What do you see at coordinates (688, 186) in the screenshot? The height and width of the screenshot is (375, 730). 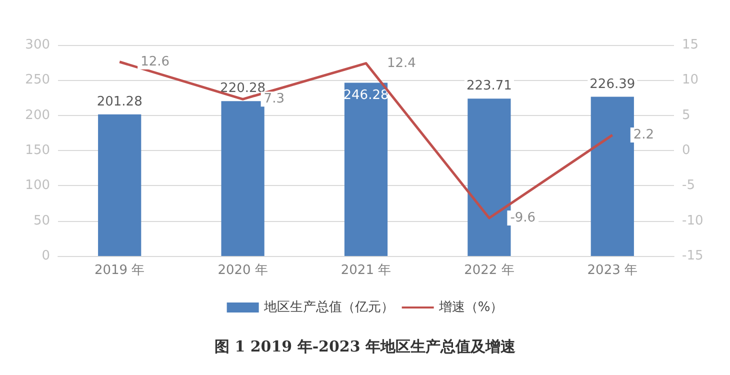 I see `y2-tick-label: -5` at bounding box center [688, 186].